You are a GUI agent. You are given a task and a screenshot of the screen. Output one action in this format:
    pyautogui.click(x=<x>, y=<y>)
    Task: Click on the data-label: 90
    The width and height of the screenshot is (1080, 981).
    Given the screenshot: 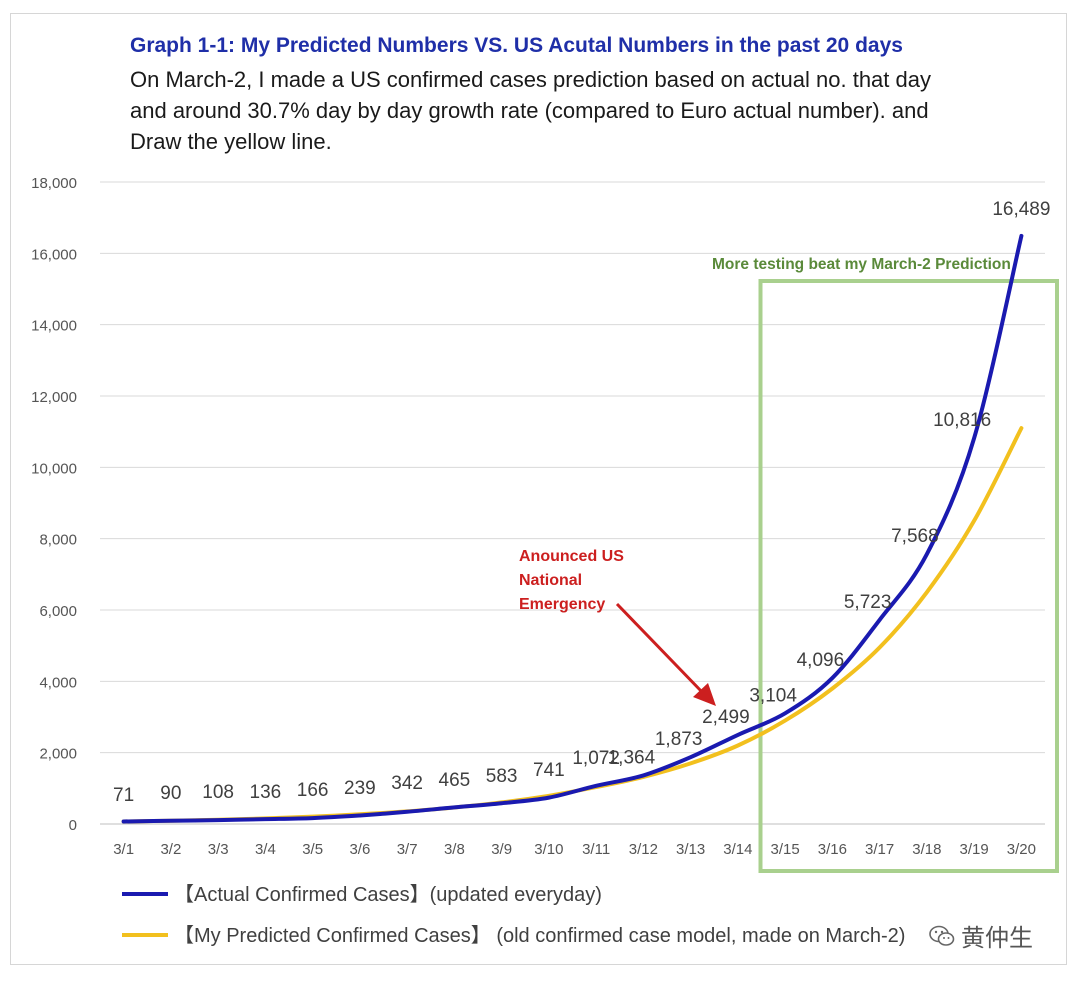 What is the action you would take?
    pyautogui.click(x=170, y=793)
    